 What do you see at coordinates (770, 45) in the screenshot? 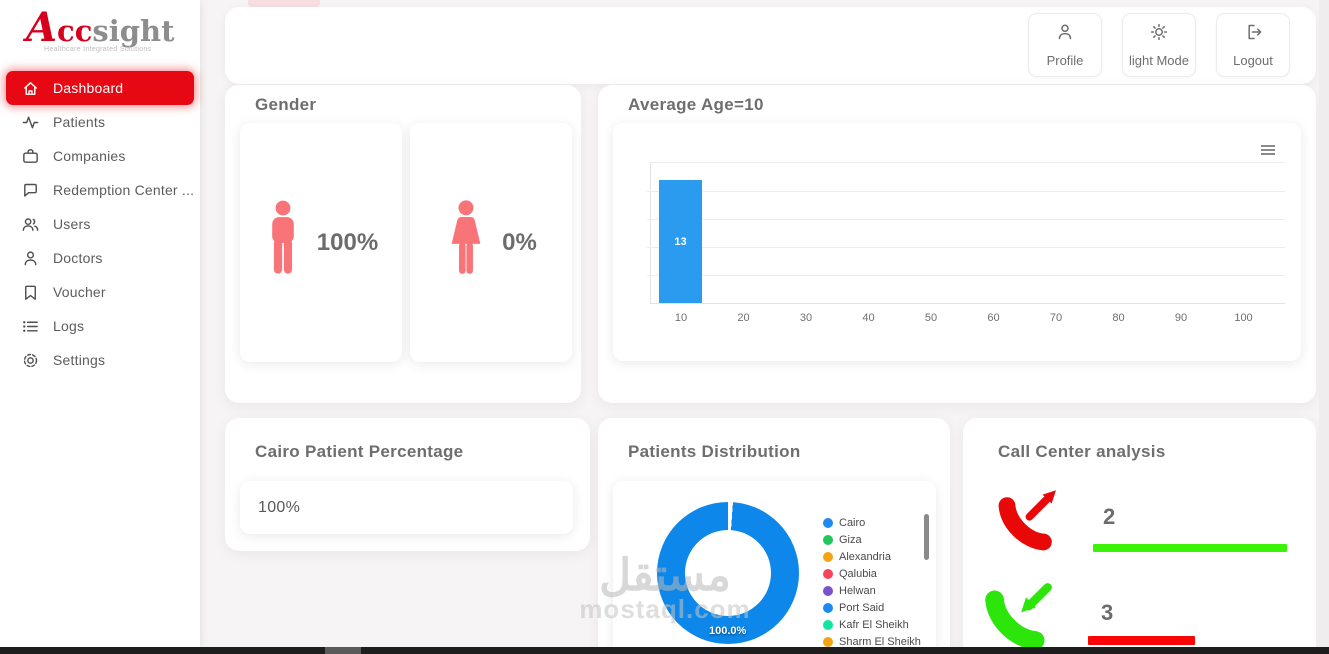
I see `top-header-bar: Profile light Mode Logout` at bounding box center [770, 45].